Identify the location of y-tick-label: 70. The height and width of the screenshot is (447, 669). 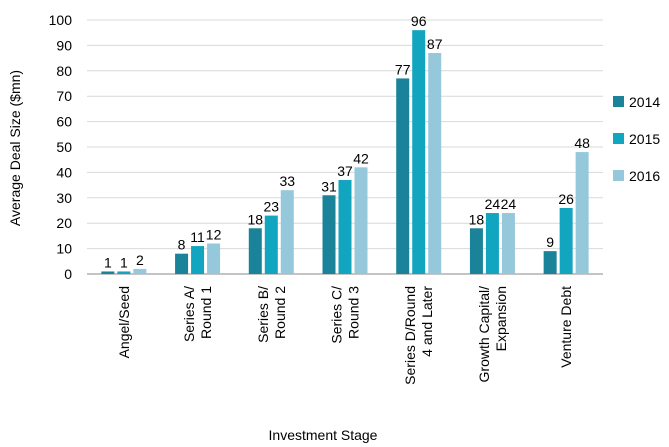
(64, 96).